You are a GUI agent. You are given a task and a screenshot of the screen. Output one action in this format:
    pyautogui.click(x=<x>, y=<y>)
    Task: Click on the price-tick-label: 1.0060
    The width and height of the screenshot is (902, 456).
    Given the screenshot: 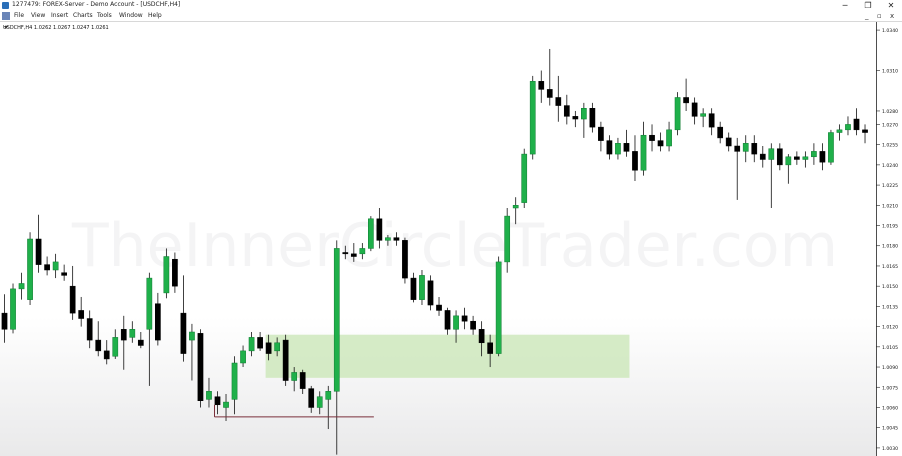 What is the action you would take?
    pyautogui.click(x=890, y=408)
    